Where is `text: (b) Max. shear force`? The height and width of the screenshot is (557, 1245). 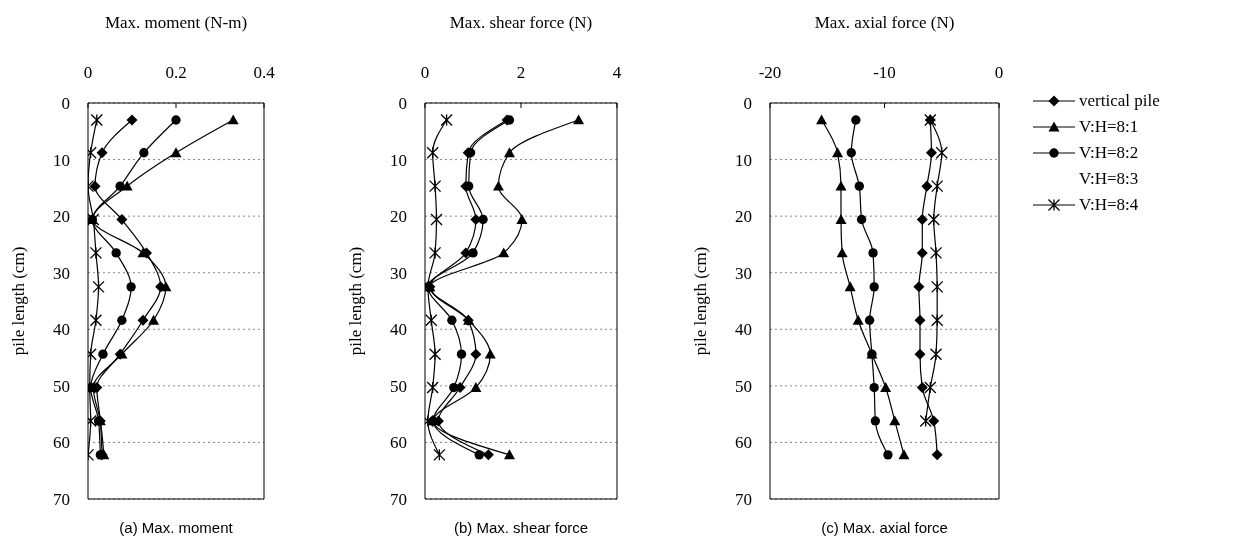
text: (b) Max. shear force is located at coordinates (521, 527).